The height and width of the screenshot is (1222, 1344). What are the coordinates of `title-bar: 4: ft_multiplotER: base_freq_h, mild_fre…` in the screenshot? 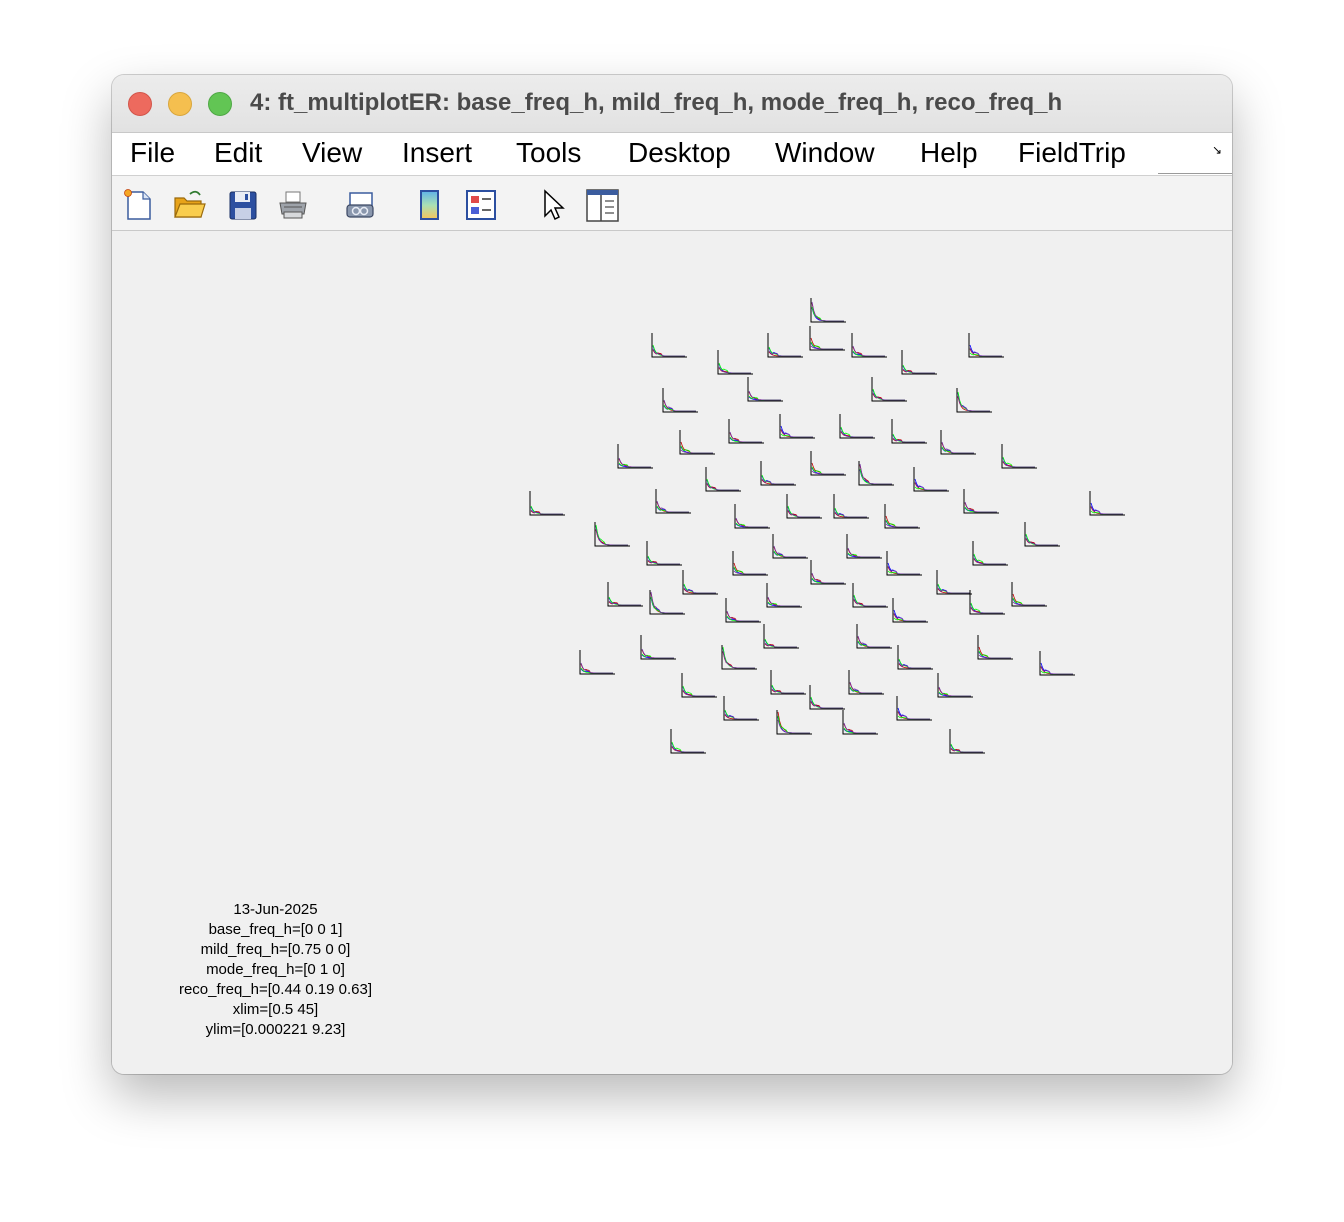 It's located at (672, 104).